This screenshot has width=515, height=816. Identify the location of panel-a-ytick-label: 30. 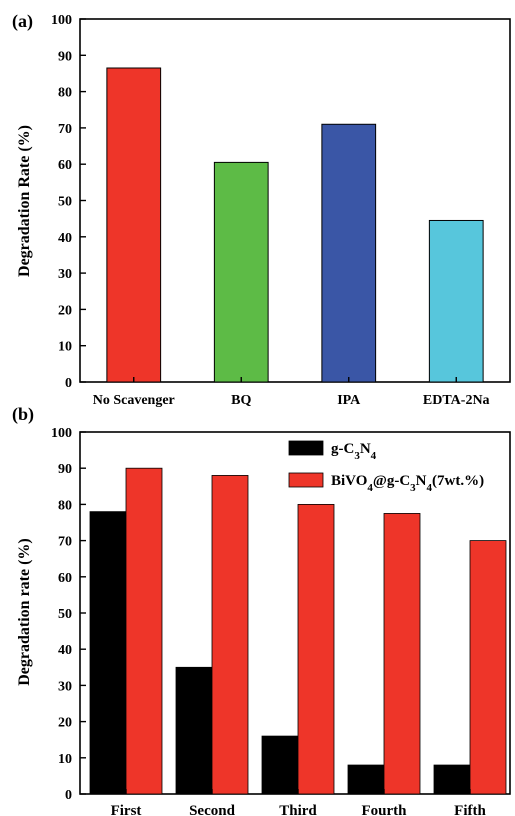
(65, 274).